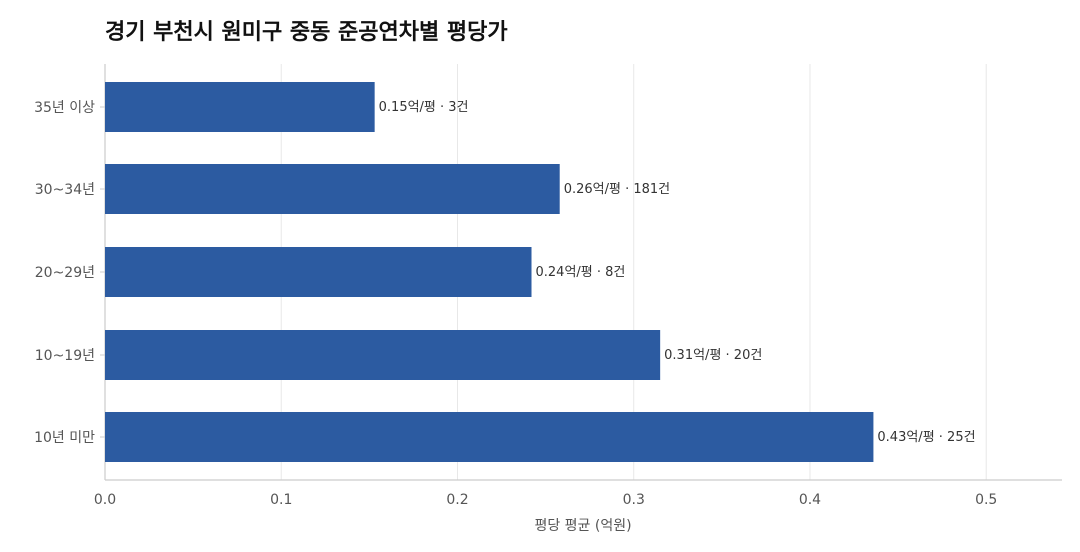  Describe the element at coordinates (713, 355) in the screenshot. I see `data-label: 0.31억/평 · 20건` at that location.